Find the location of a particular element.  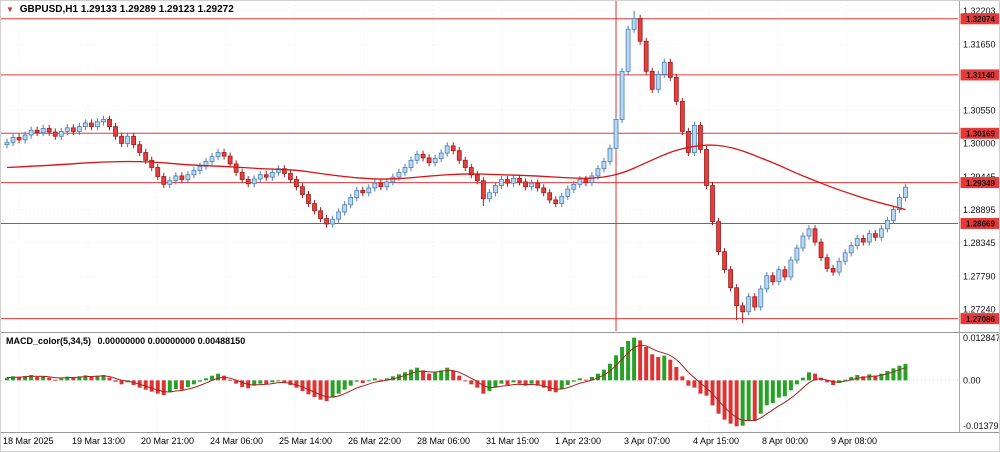

price-tick-label: 1.27240 is located at coordinates (979, 309).